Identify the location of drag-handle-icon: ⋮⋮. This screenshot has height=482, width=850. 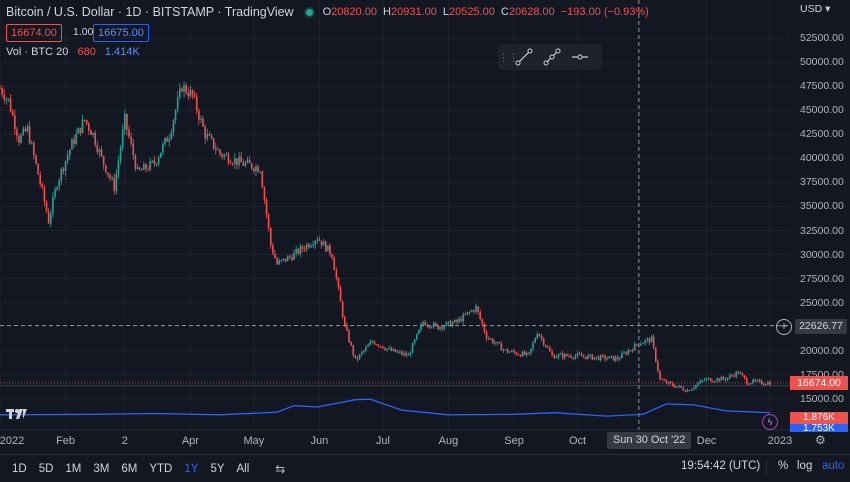
(508, 57).